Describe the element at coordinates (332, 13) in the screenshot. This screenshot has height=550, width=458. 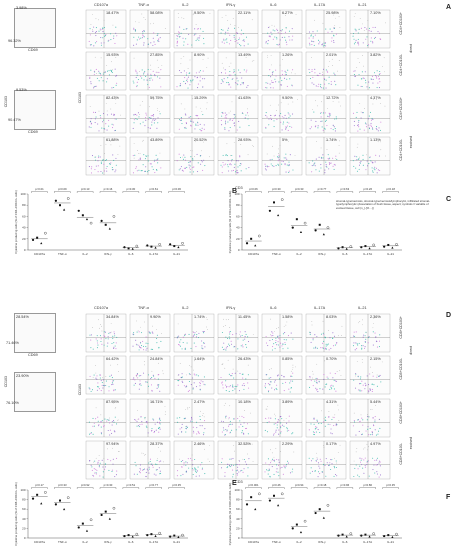
I see `percent-label: 25.98%` at that location.